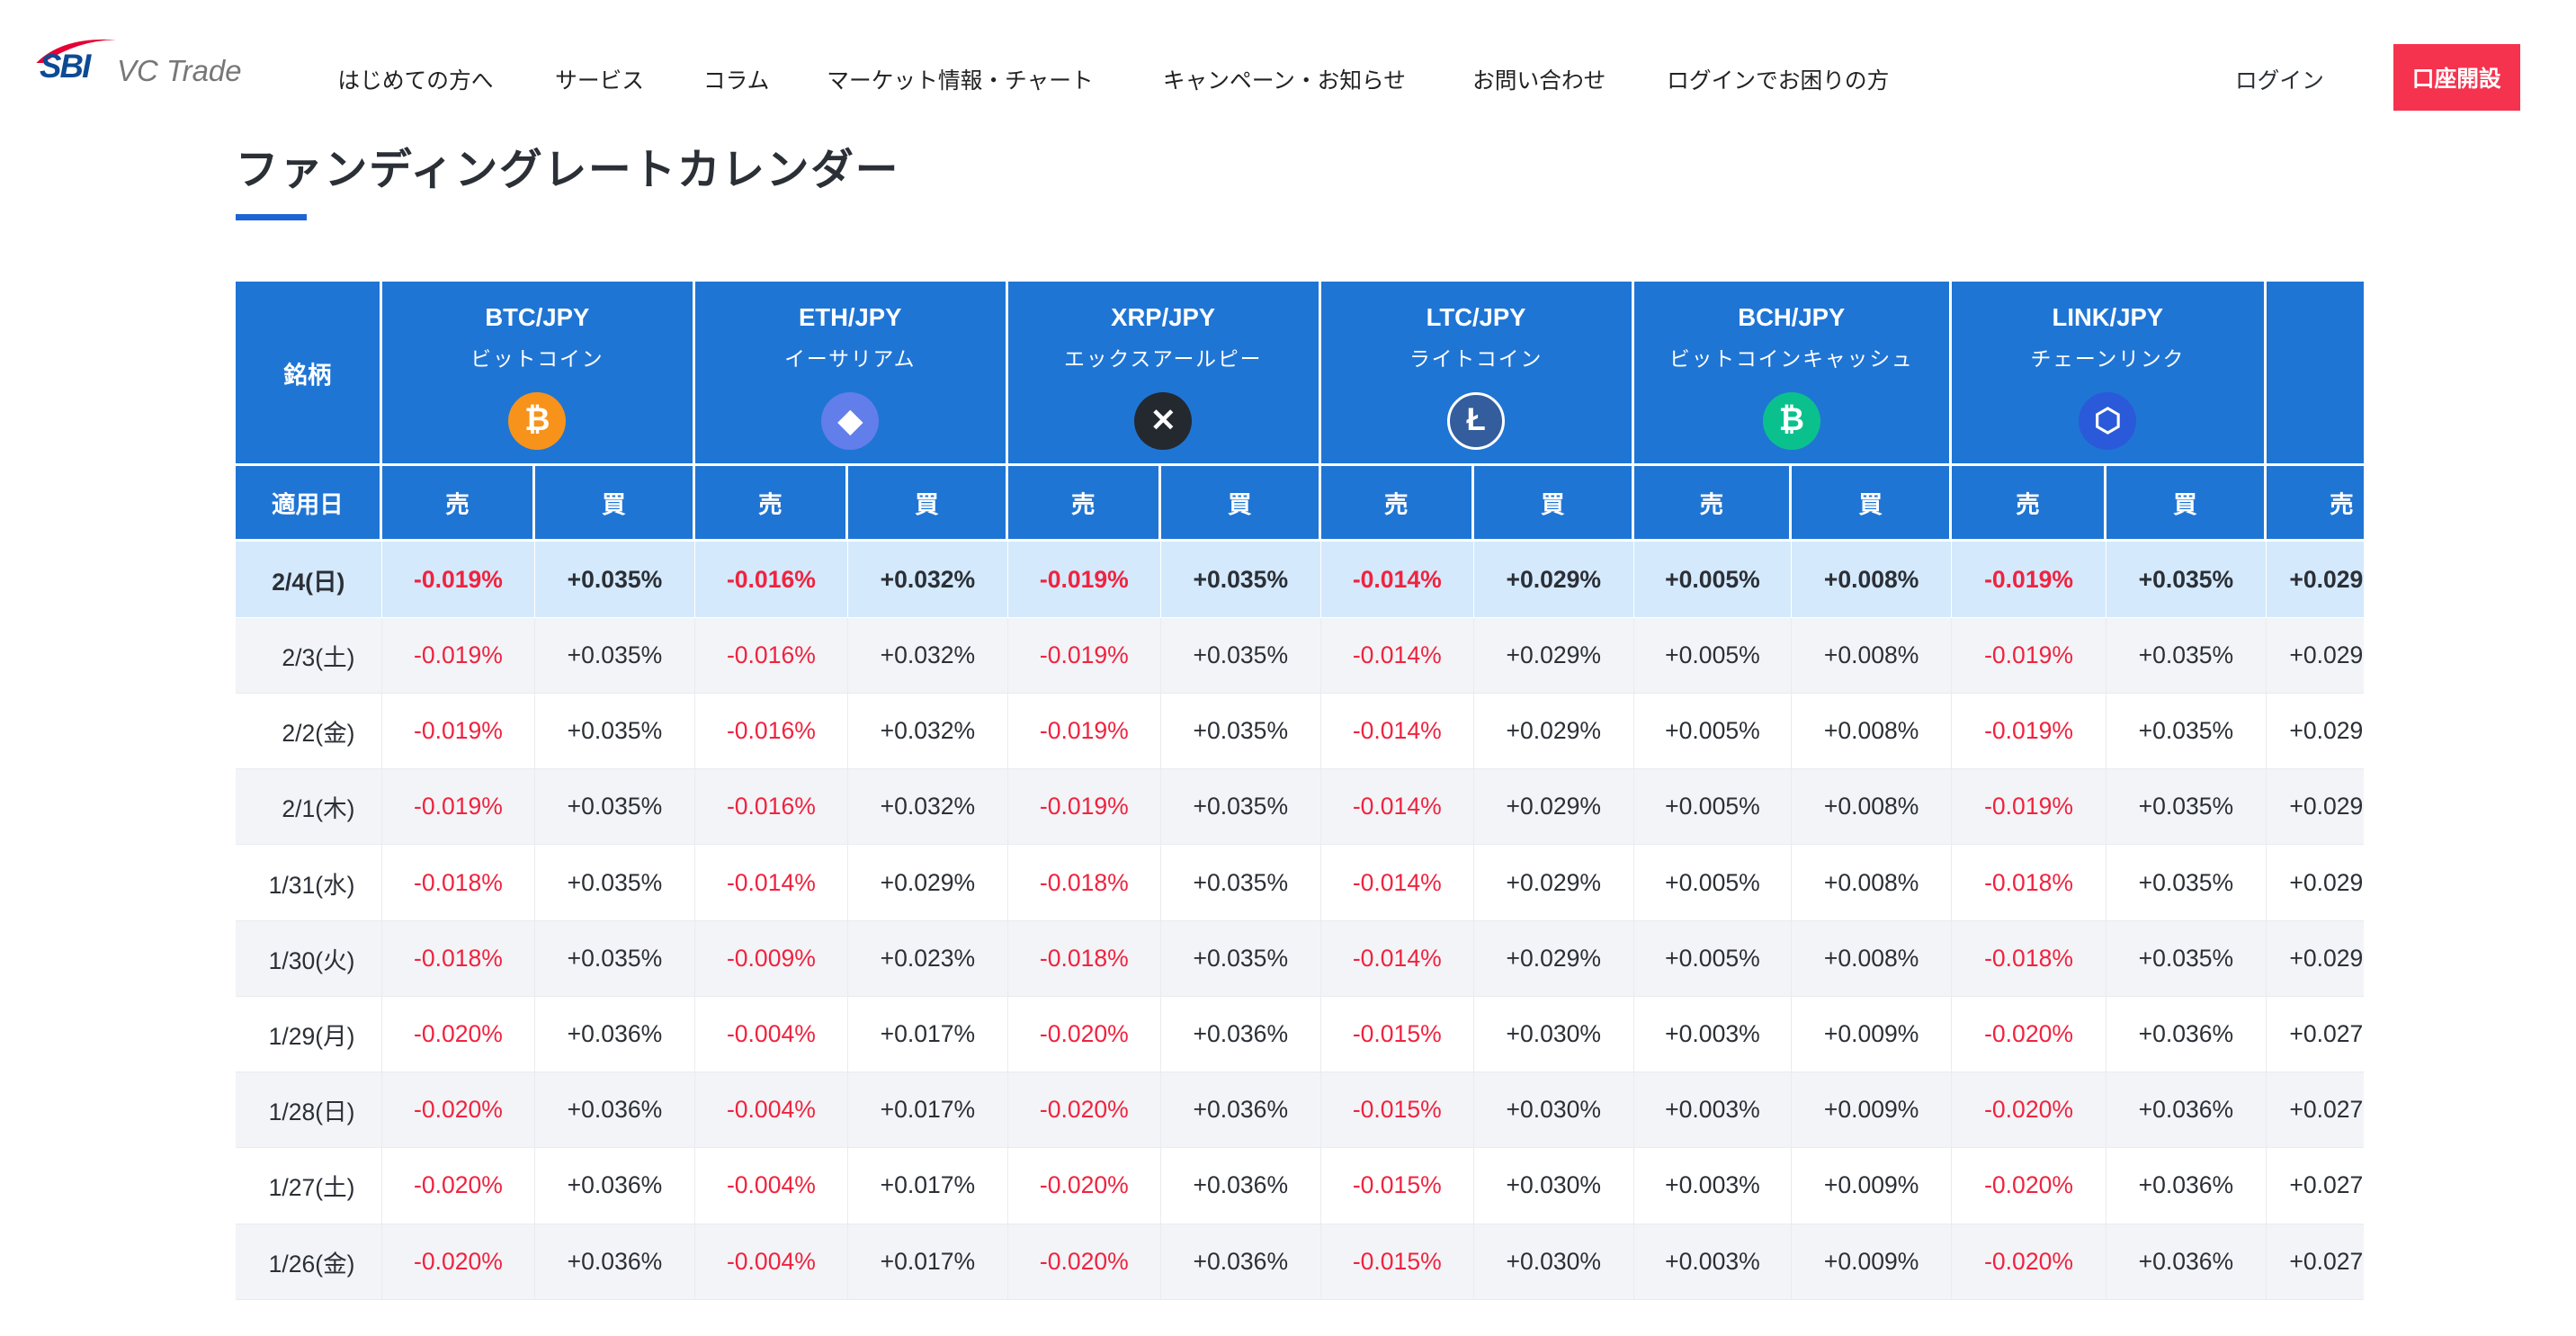 The height and width of the screenshot is (1336, 2576). Describe the element at coordinates (2456, 77) in the screenshot. I see `open-account-button: 口座開設` at that location.